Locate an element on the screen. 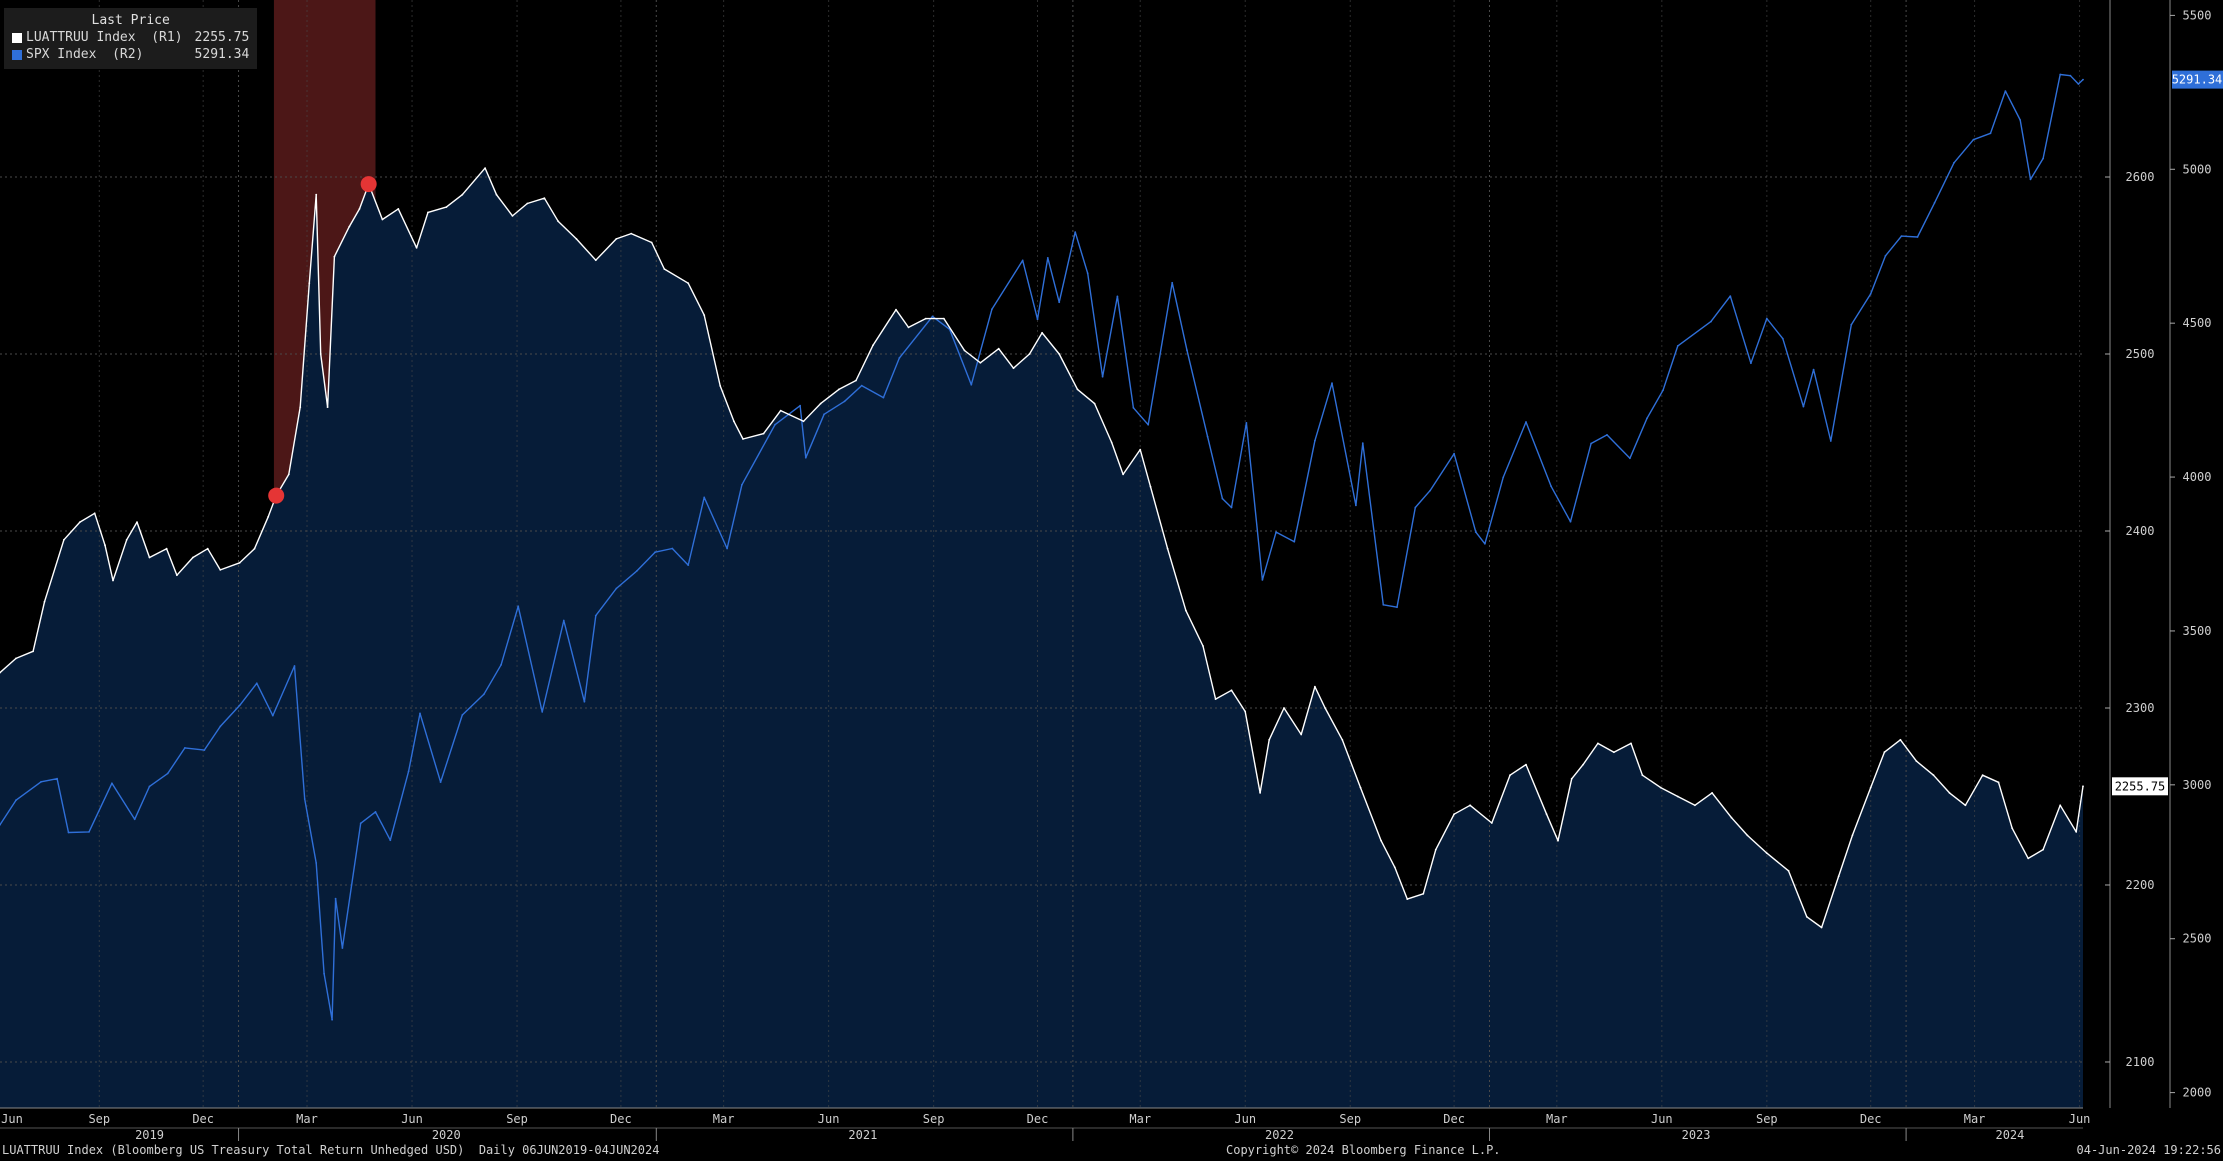  footer-timestamp: 04-Jun-2024 19:22:56 is located at coordinates (2149, 1150).